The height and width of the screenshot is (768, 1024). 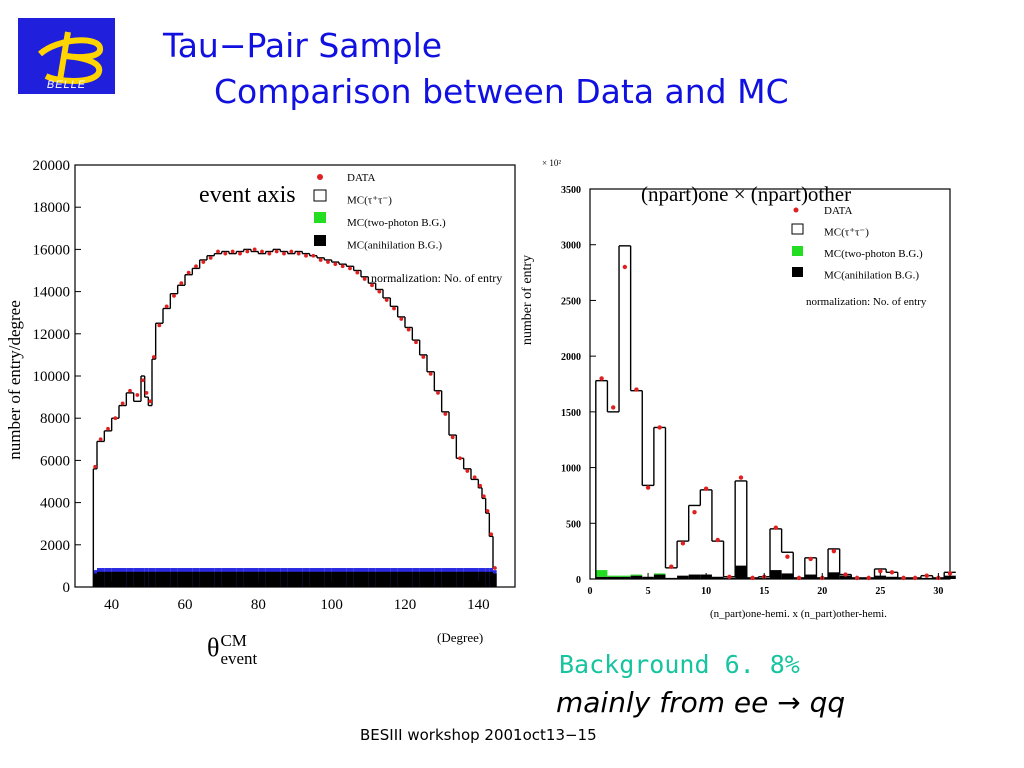 I want to click on legend-label: MC(two-photon B.G.), so click(x=396, y=223).